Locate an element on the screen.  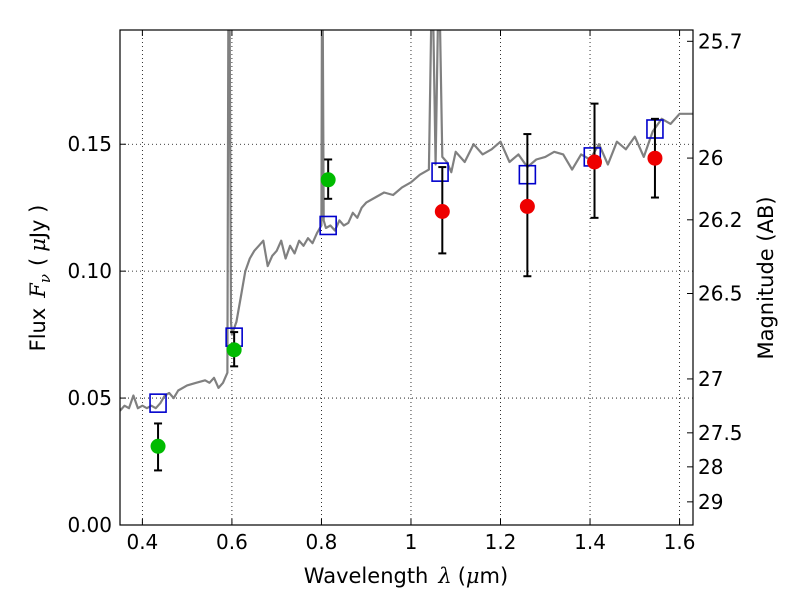
x-tick-label: 1.4 is located at coordinates (590, 542).